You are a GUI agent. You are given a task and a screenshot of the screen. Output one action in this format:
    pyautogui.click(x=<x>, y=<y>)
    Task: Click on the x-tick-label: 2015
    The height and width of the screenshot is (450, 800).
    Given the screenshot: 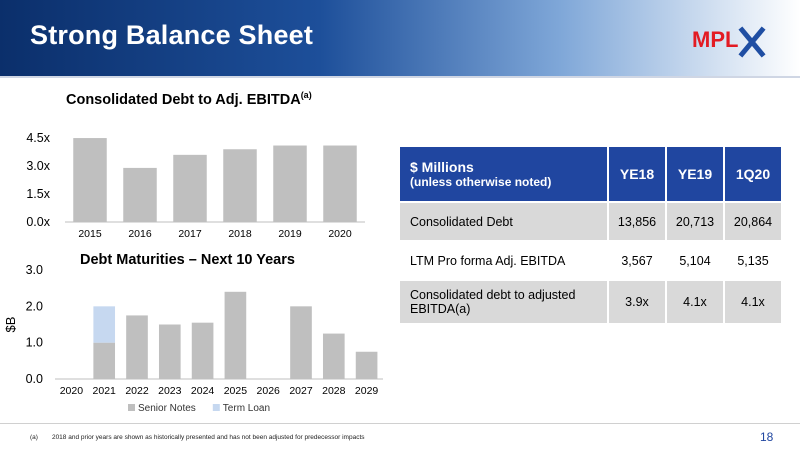 What is the action you would take?
    pyautogui.click(x=90, y=234)
    